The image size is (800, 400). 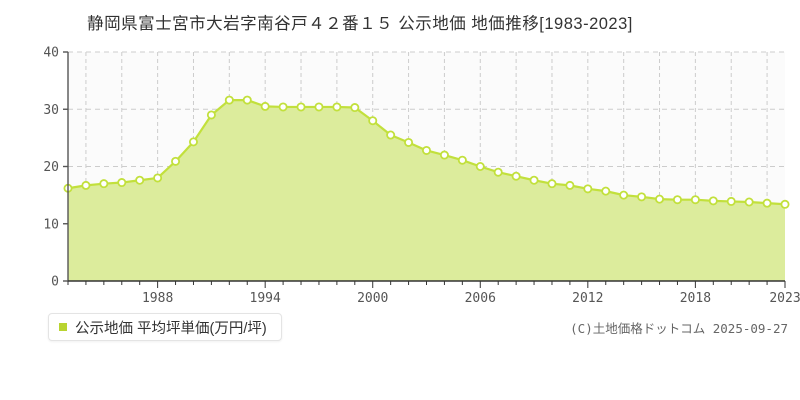 I want to click on chart-title: 静岡県富士宮市大岩字南谷戸４２番１５ 公示地価 地価推移[1983-2023], so click(x=360, y=24).